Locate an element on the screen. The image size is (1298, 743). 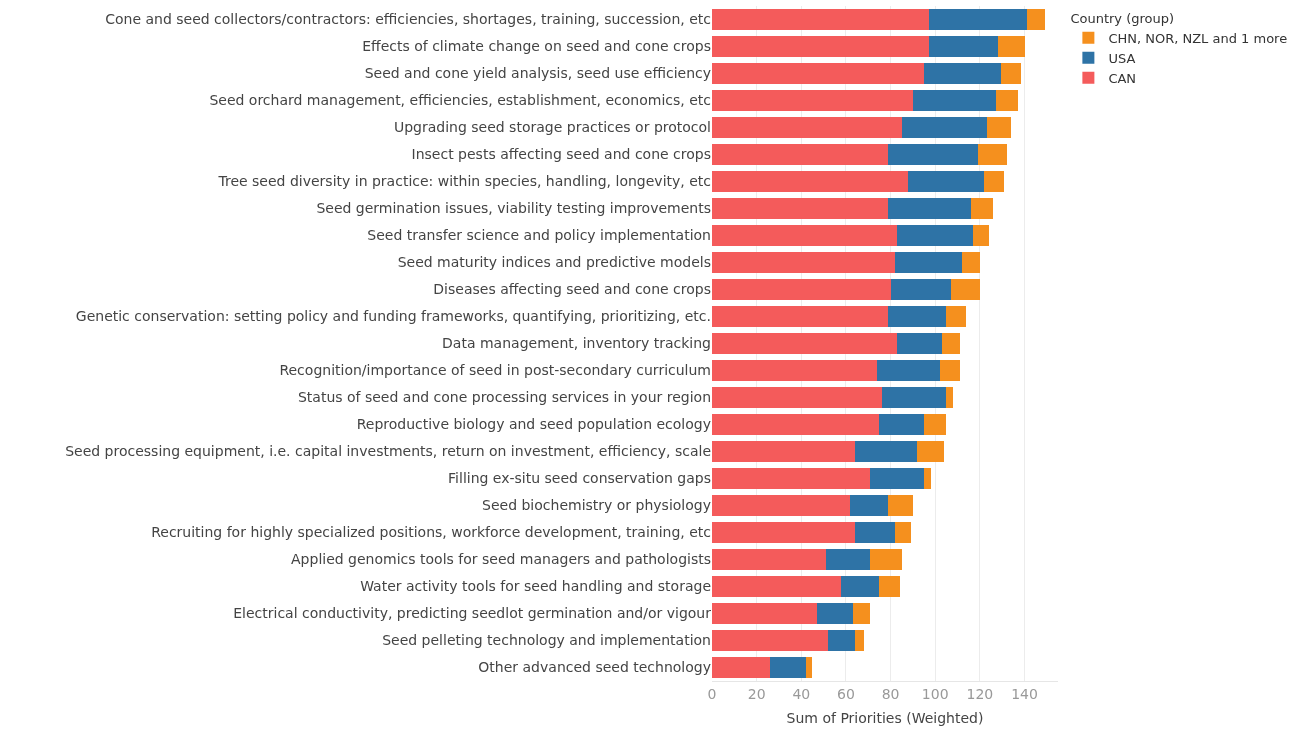
y-tick-label: Insect pests affecting seed and cone crops is located at coordinates (561, 154).